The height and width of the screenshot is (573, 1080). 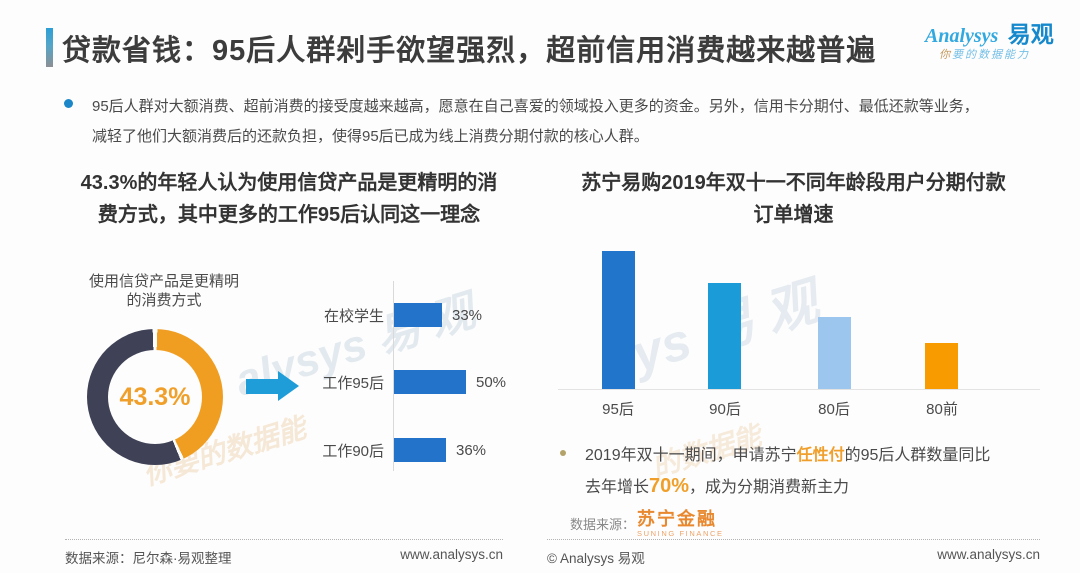 What do you see at coordinates (942, 409) in the screenshot?
I see `vbar-category-label: 80前` at bounding box center [942, 409].